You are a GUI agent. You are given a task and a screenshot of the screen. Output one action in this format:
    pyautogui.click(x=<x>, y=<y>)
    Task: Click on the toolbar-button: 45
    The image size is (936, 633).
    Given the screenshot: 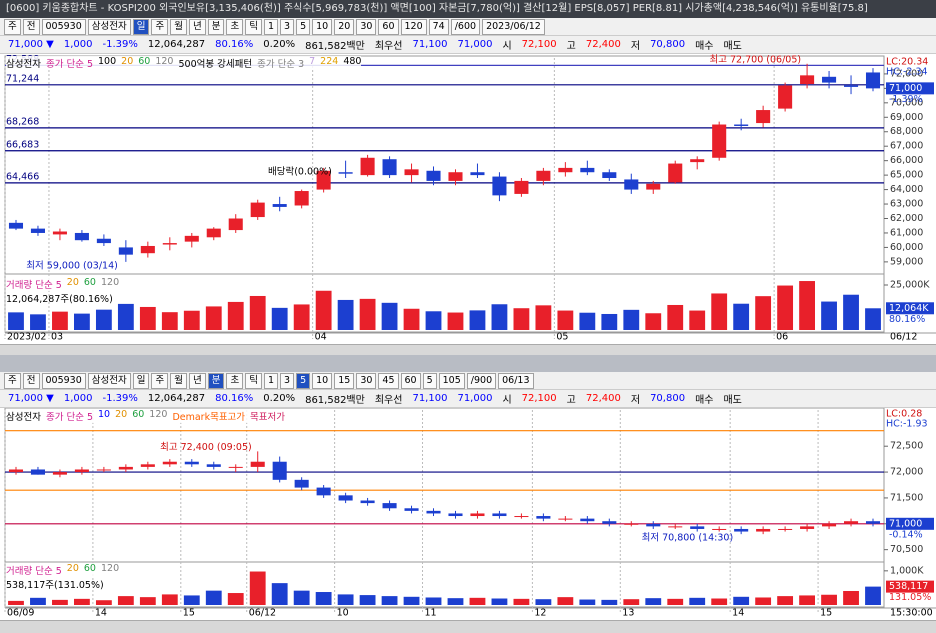 What is the action you would take?
    pyautogui.click(x=388, y=380)
    